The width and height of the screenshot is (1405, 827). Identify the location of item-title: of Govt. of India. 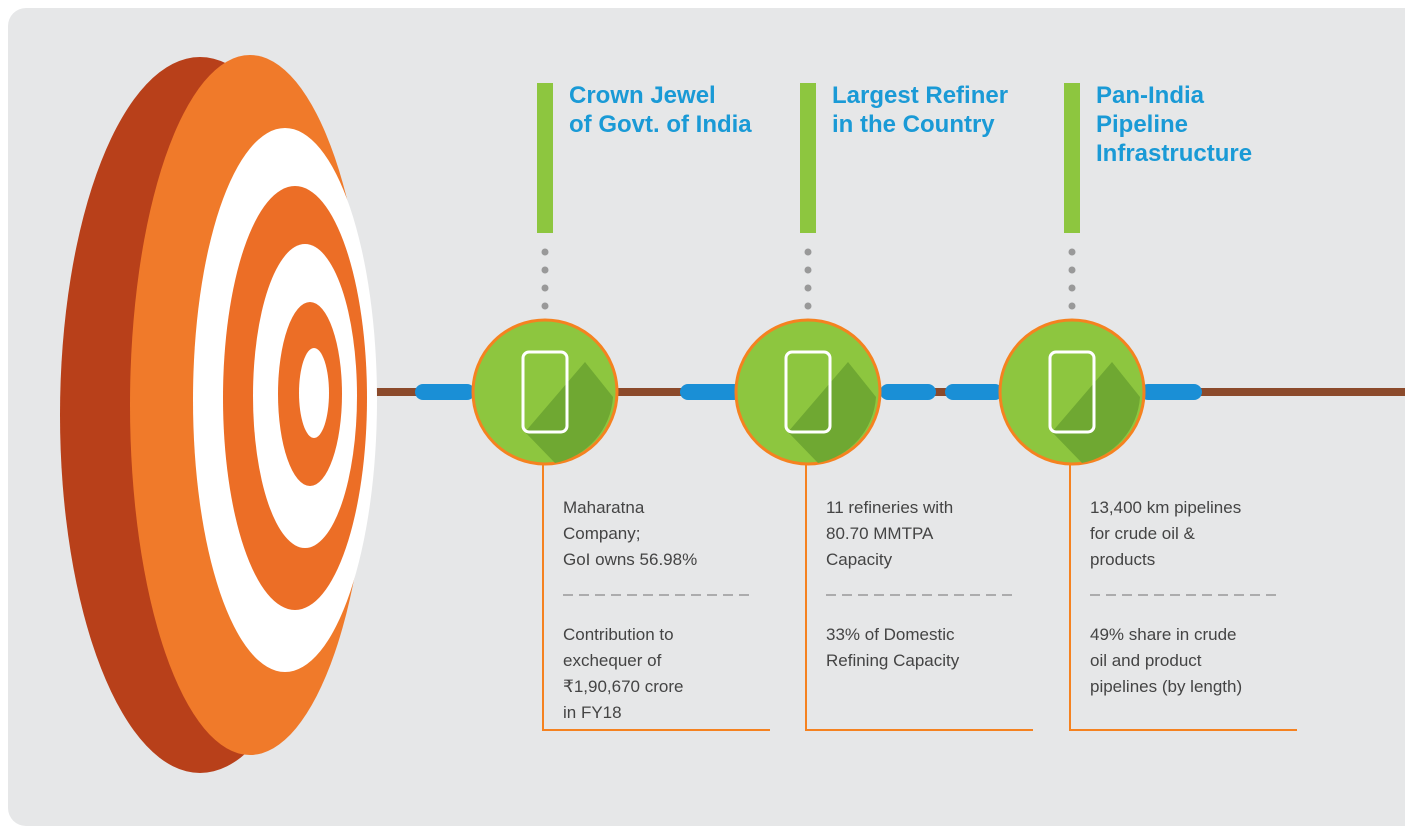
(660, 124).